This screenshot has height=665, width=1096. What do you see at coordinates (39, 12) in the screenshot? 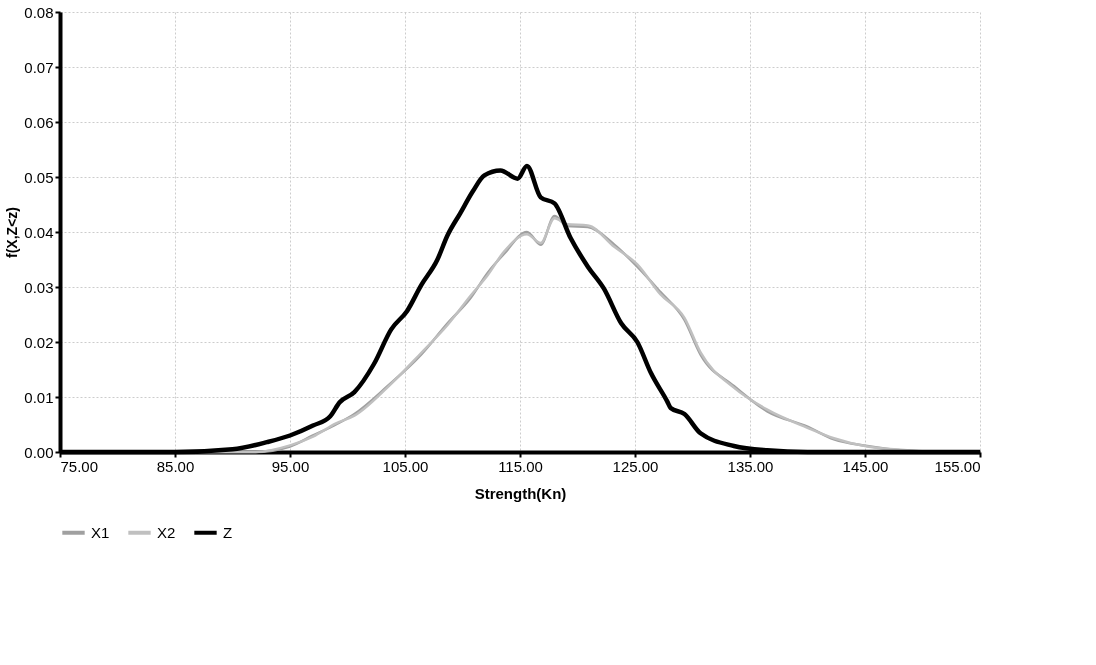
I see `y-tick-label: 0.08` at bounding box center [39, 12].